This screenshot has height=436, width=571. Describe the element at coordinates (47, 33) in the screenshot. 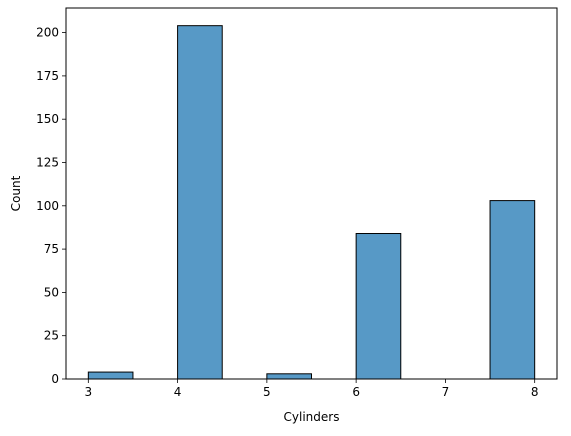

I see `y-tick-label: 200` at that location.